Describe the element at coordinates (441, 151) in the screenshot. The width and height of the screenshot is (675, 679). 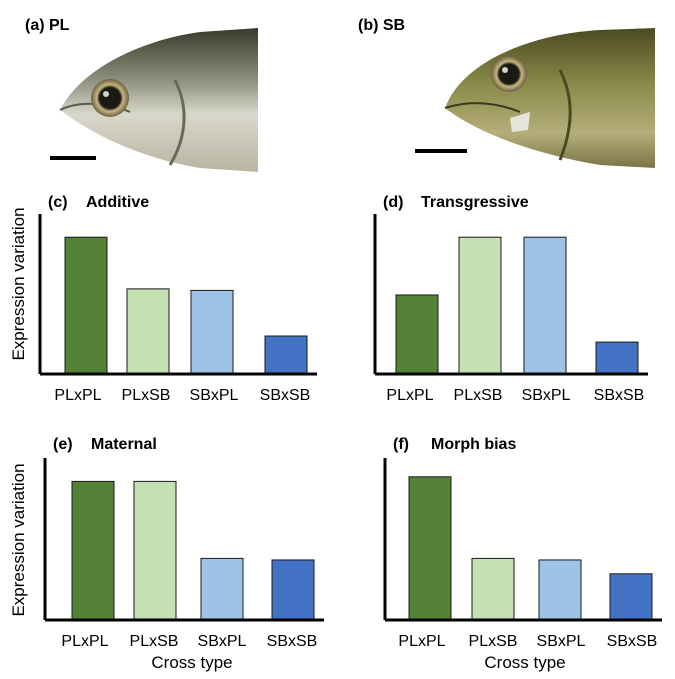
I see `sb-scale-bar` at that location.